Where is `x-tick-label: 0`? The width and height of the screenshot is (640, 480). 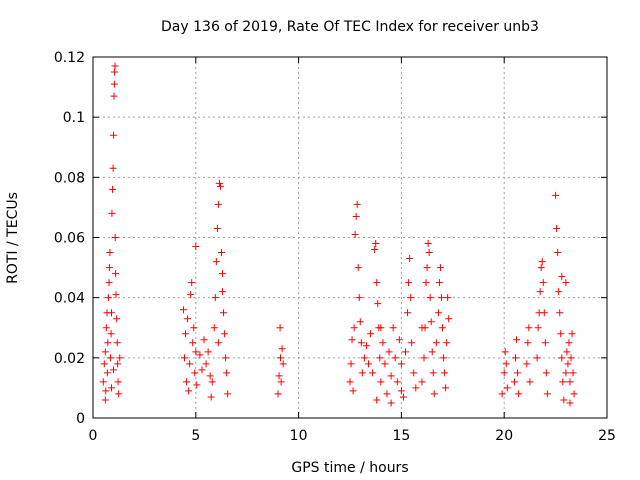
x-tick-label: 0 is located at coordinates (93, 436).